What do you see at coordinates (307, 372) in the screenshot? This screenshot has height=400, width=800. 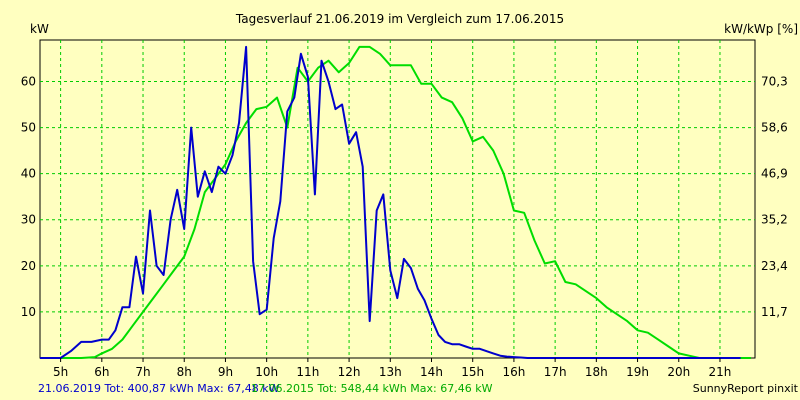 I see `x-tick-label: 11h` at bounding box center [307, 372].